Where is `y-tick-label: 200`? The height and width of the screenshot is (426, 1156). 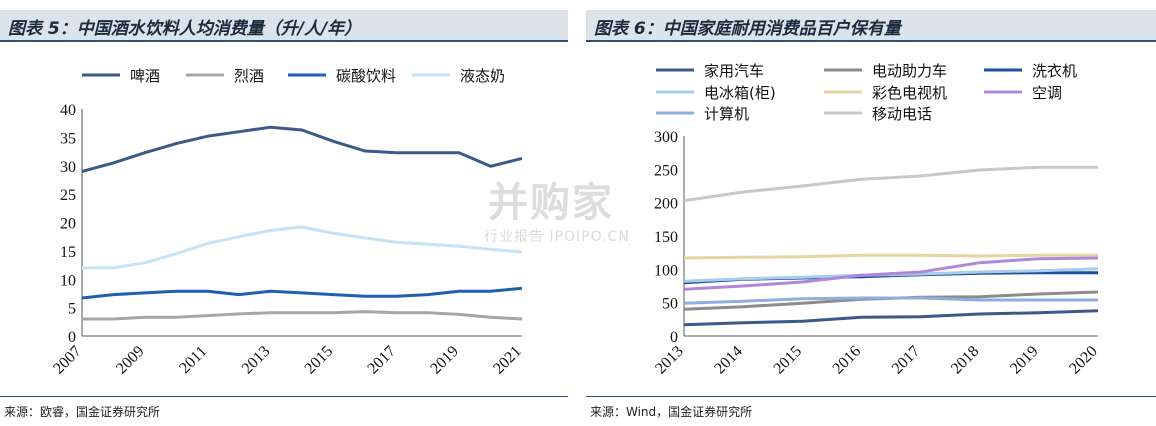
y-tick-label: 200 is located at coordinates (666, 204).